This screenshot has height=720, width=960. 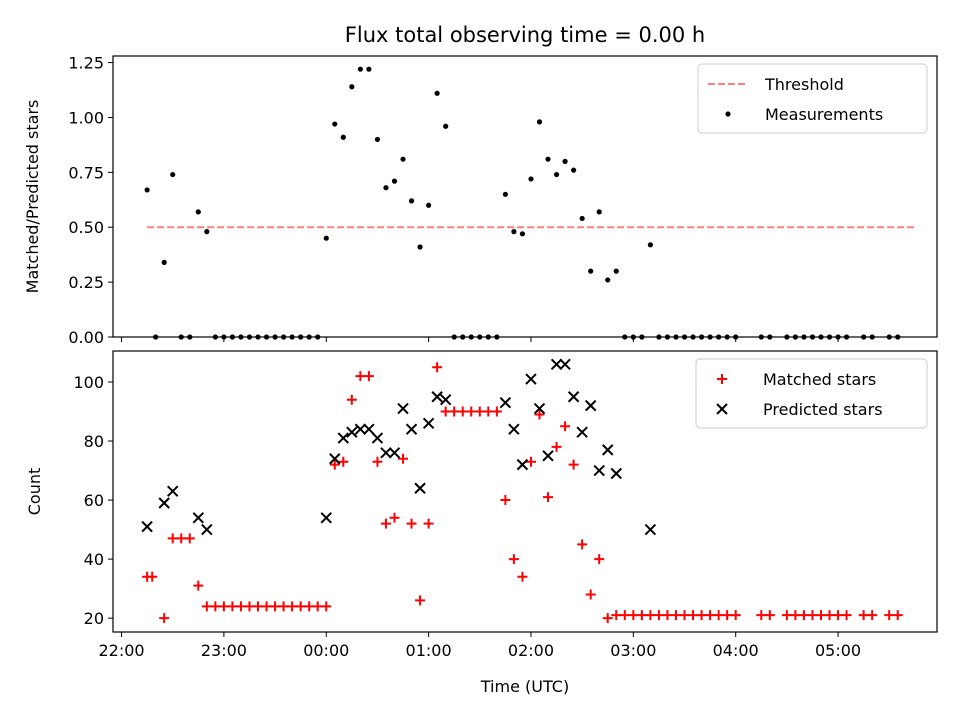 What do you see at coordinates (525, 35) in the screenshot?
I see `figure-title: Flux total observing time = 0.00 h` at bounding box center [525, 35].